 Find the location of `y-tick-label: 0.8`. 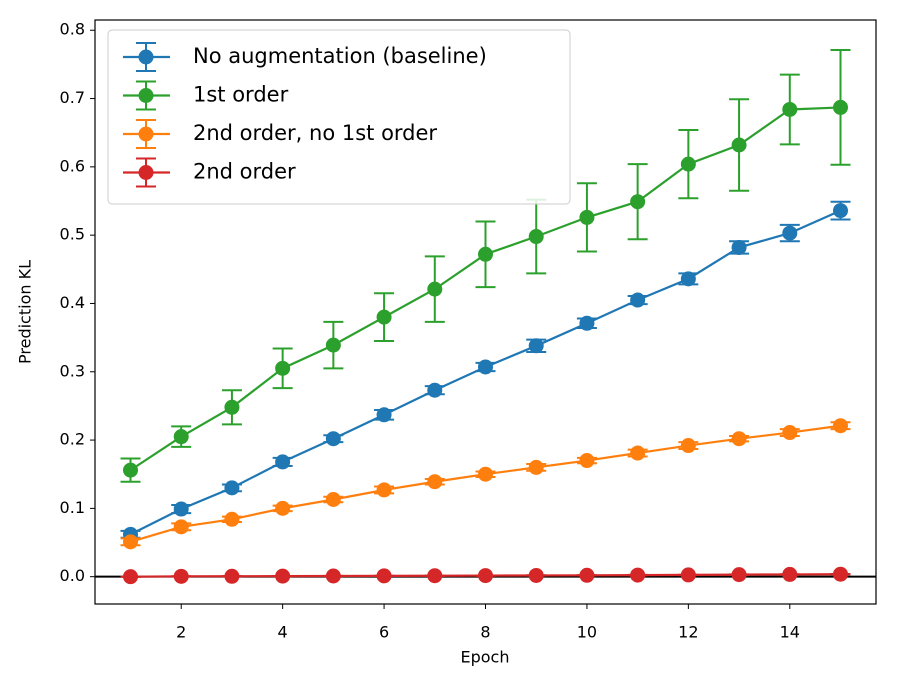

y-tick-label: 0.8 is located at coordinates (72, 29).